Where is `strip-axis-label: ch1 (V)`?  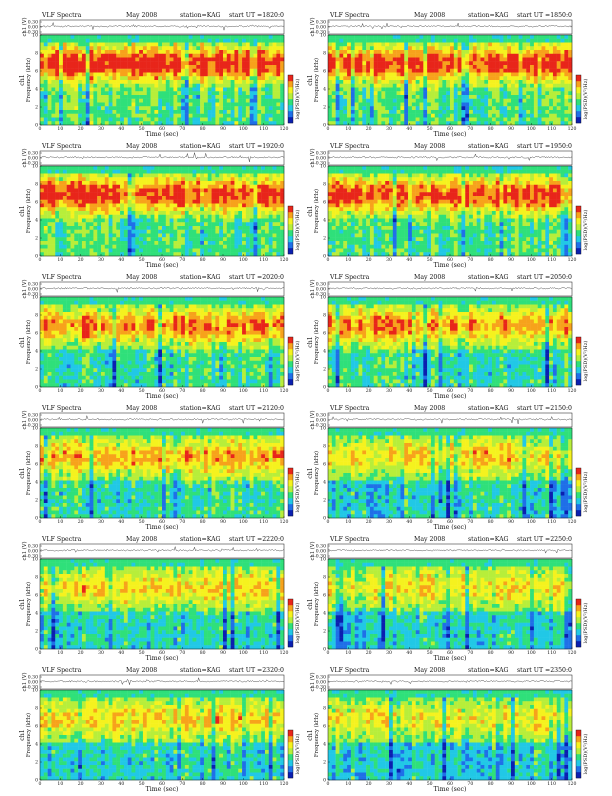 strip-axis-label: ch1 (V) is located at coordinates (24, 27).